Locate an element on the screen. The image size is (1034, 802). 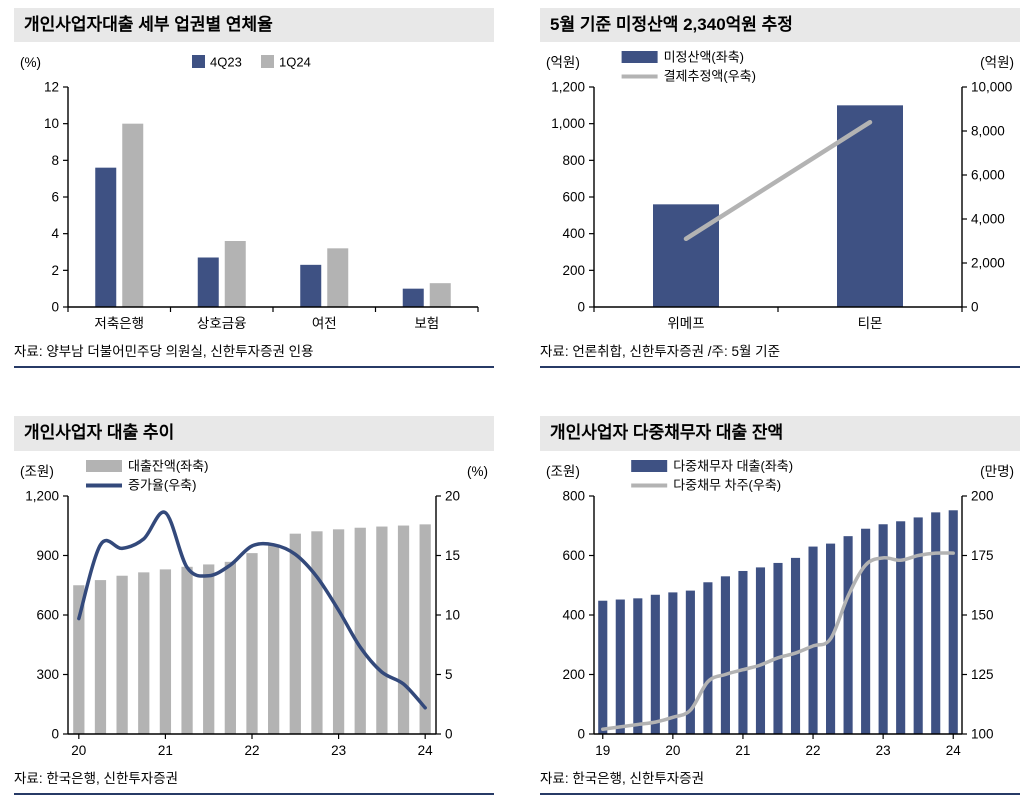
svg-text: 증가율(우축) is located at coordinates (162, 484).